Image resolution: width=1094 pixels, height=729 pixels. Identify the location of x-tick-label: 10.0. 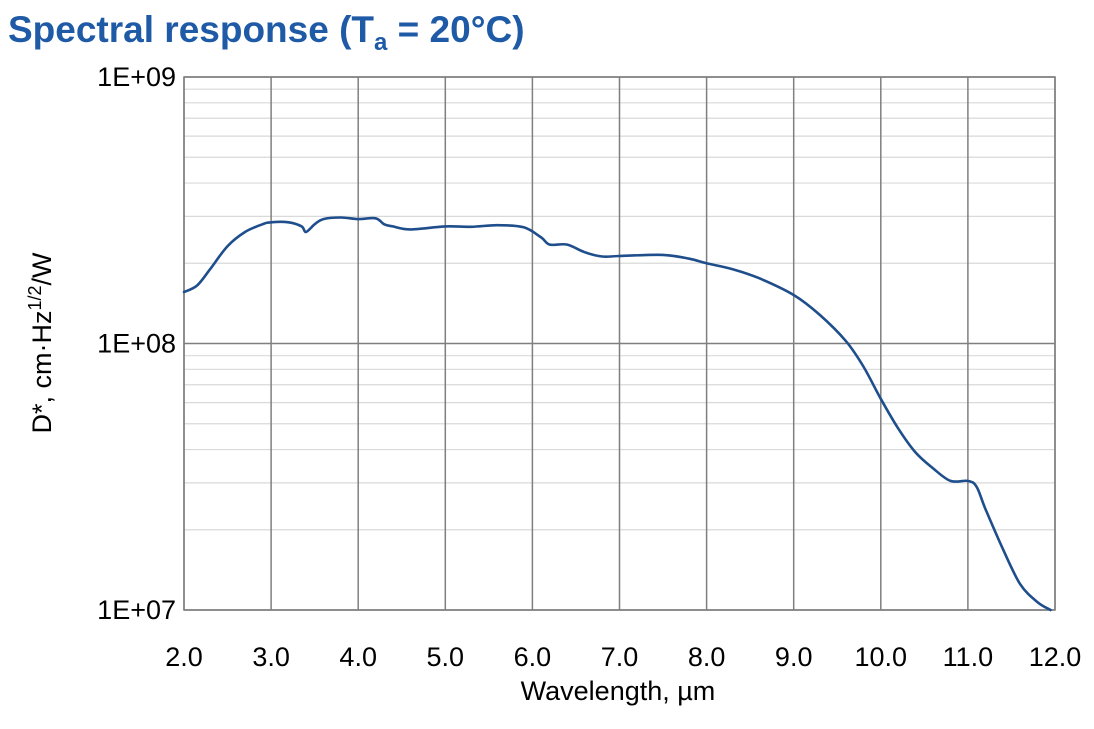
(881, 657).